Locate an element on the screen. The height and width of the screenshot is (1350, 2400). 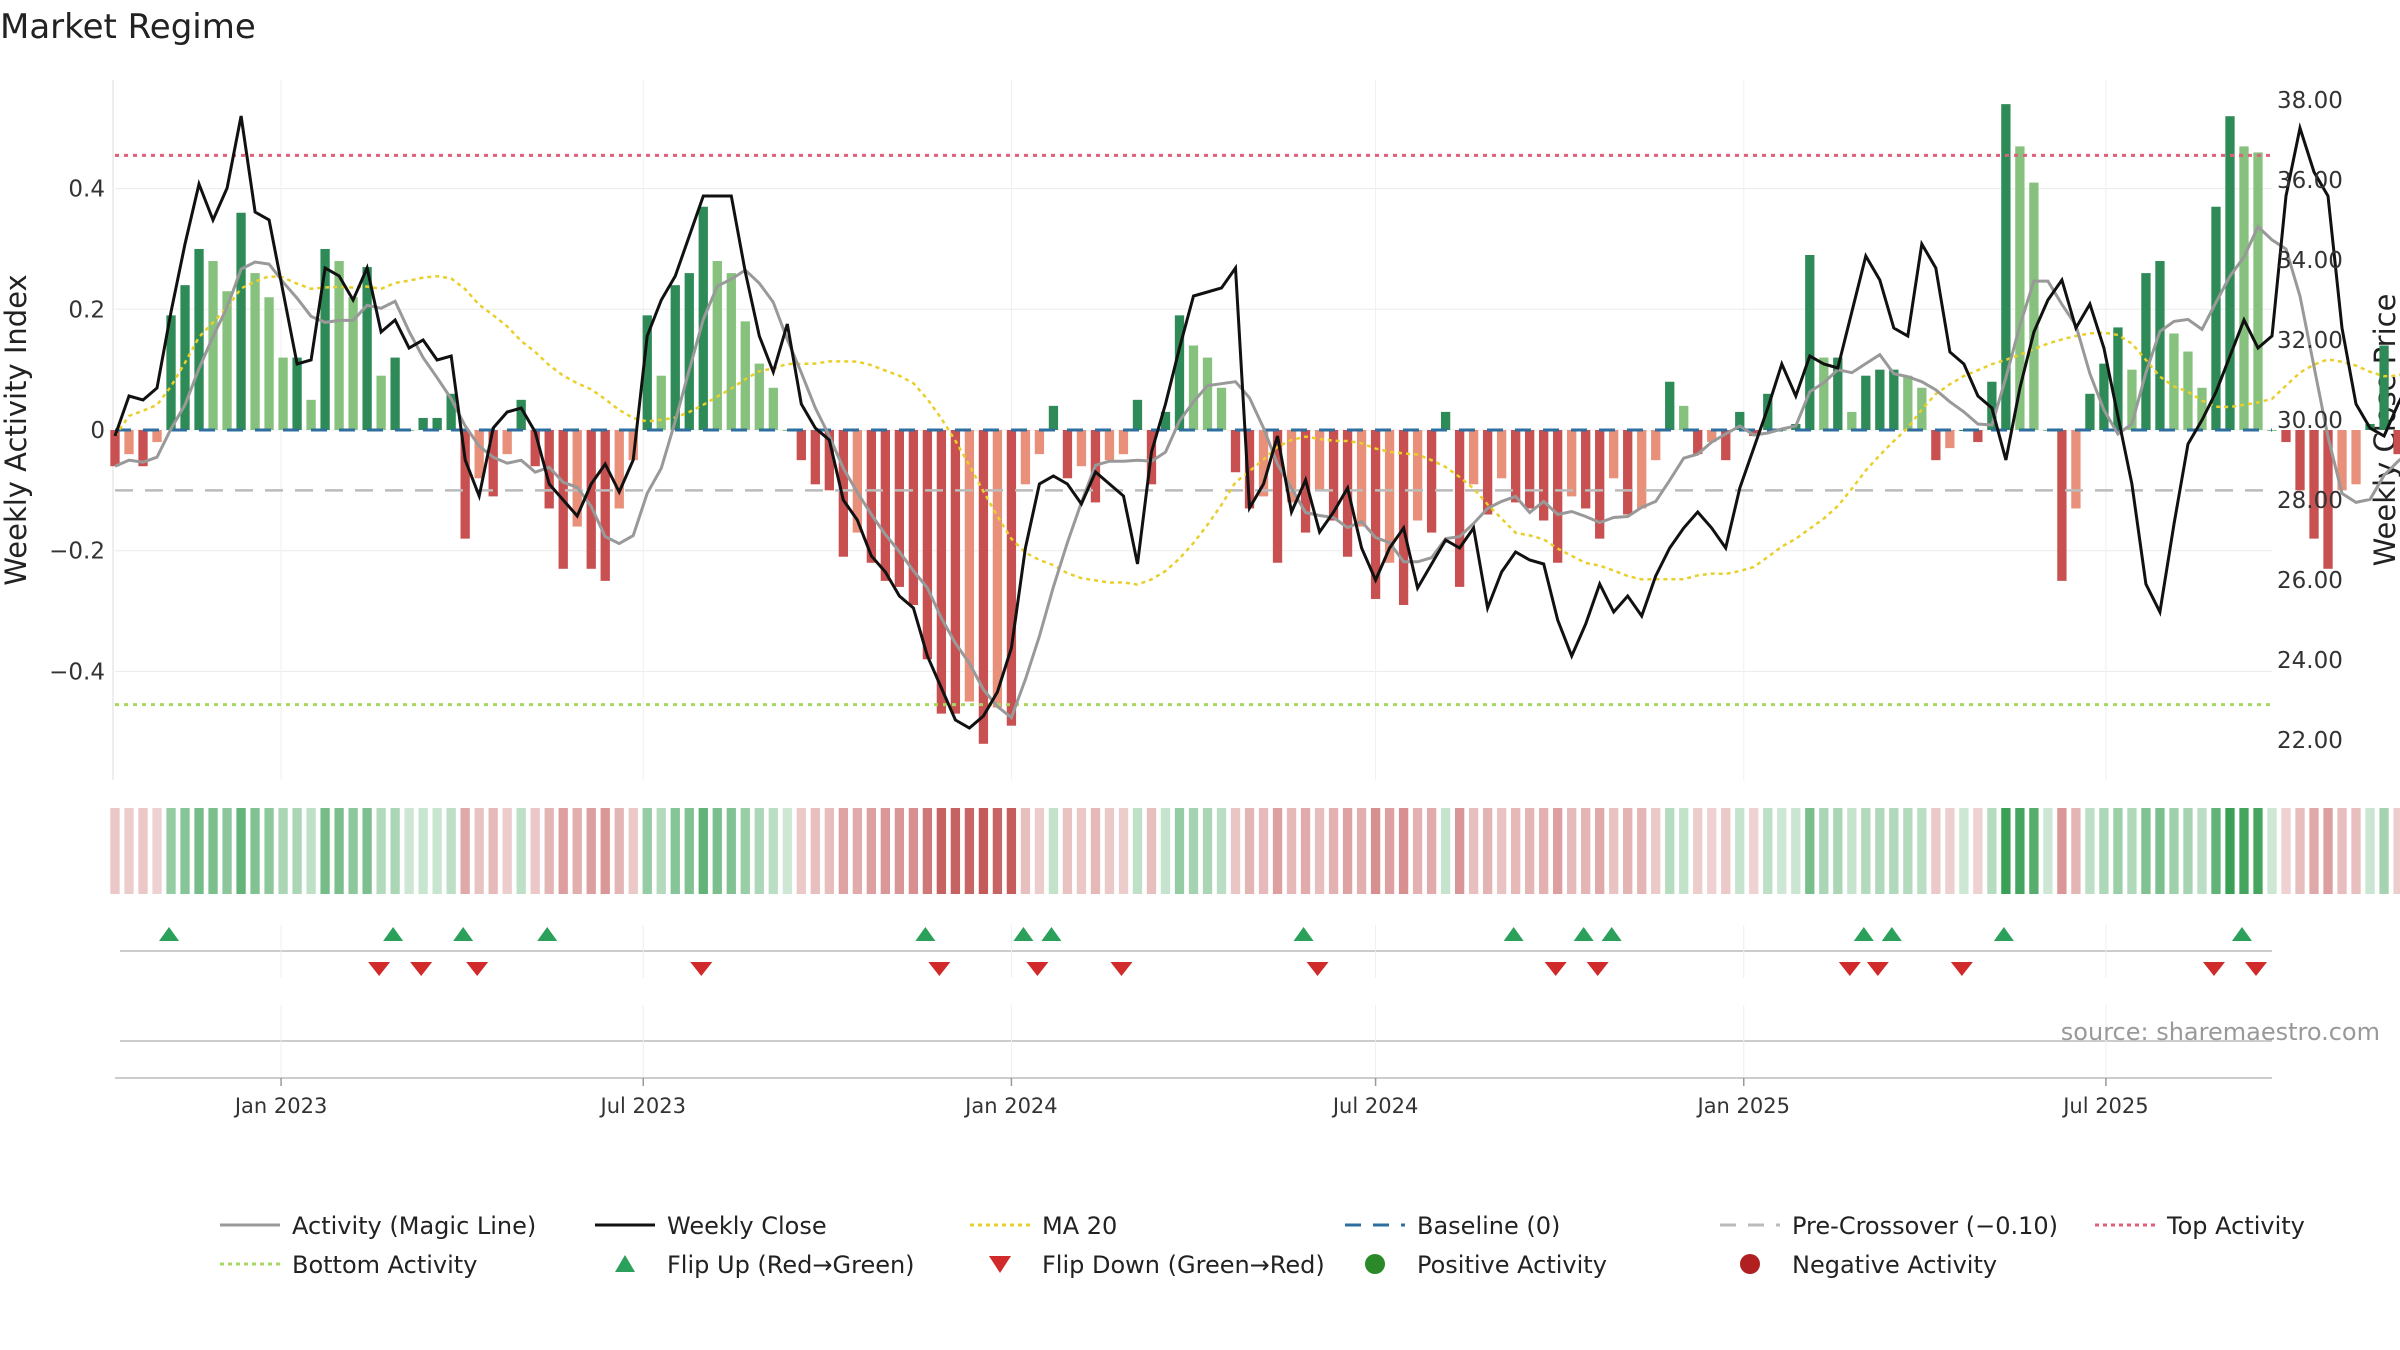
x-tick-label: Jul 2023 is located at coordinates (642, 1106).